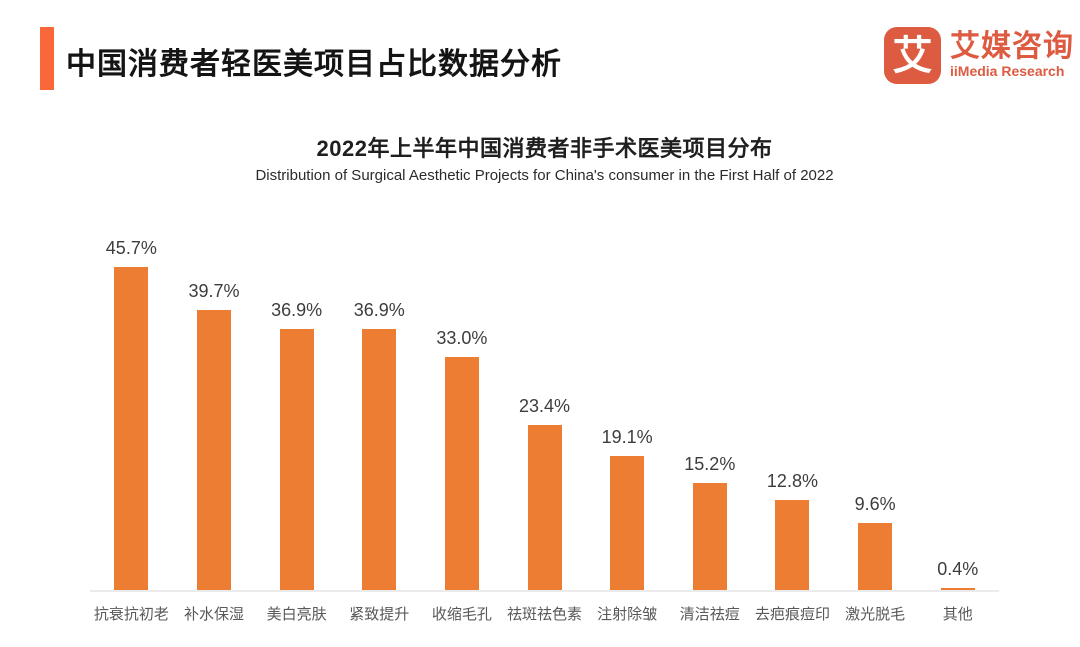 The height and width of the screenshot is (647, 1080). I want to click on iimedia-logo: 艾 艾媒咨询 iiMedia Research, so click(979, 55).